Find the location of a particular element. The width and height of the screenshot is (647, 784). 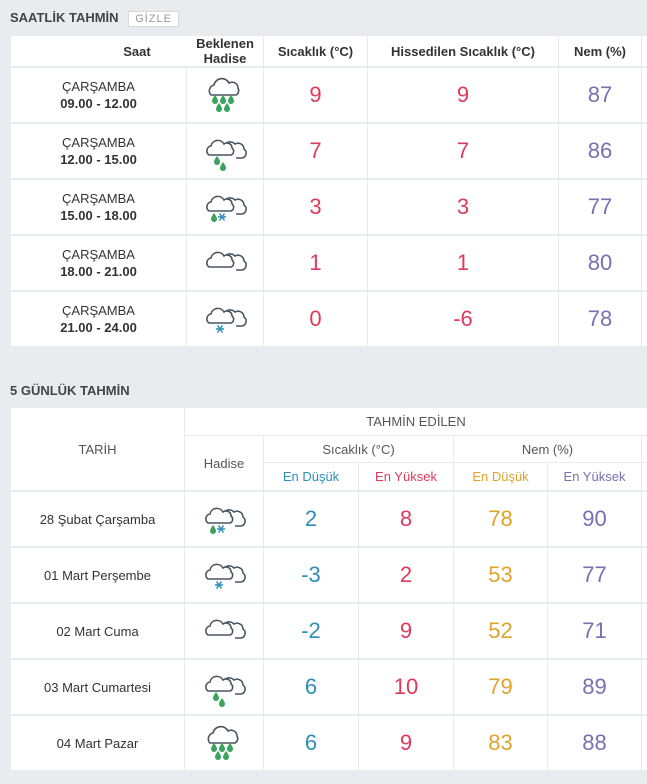

header-overflow-daily is located at coordinates (644, 449).